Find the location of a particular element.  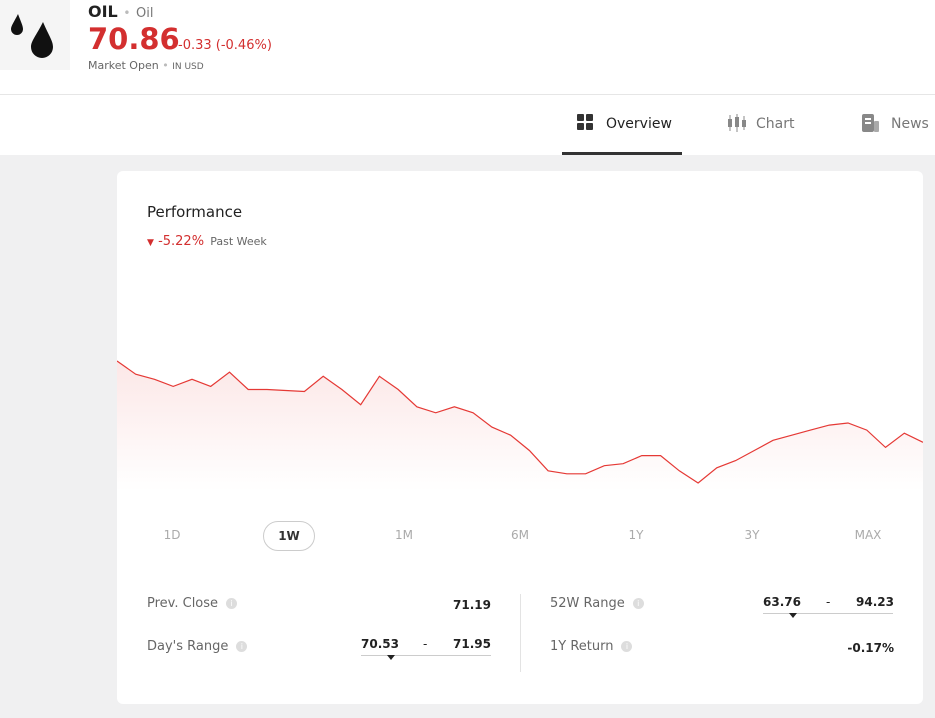

tab: Overview is located at coordinates (639, 124).